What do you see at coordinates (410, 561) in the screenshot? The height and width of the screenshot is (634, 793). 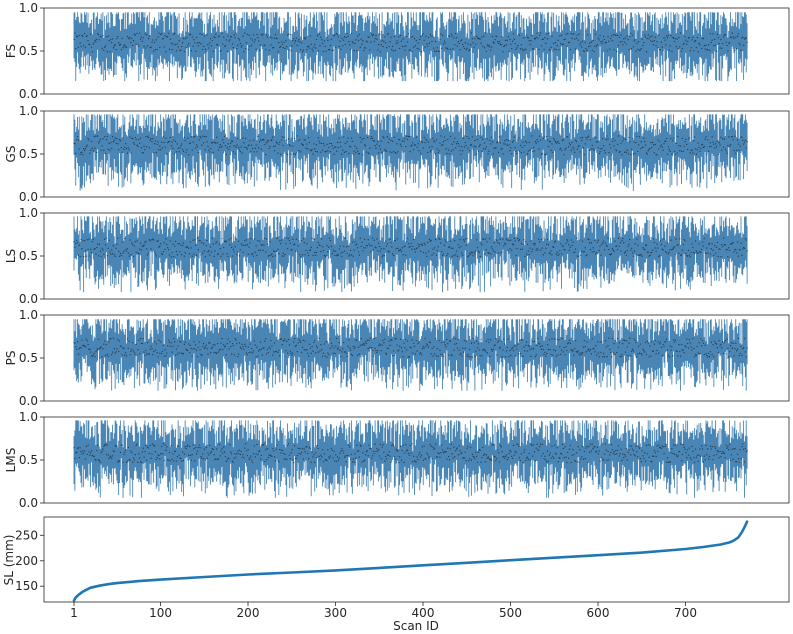 I see `sl-line-series` at bounding box center [410, 561].